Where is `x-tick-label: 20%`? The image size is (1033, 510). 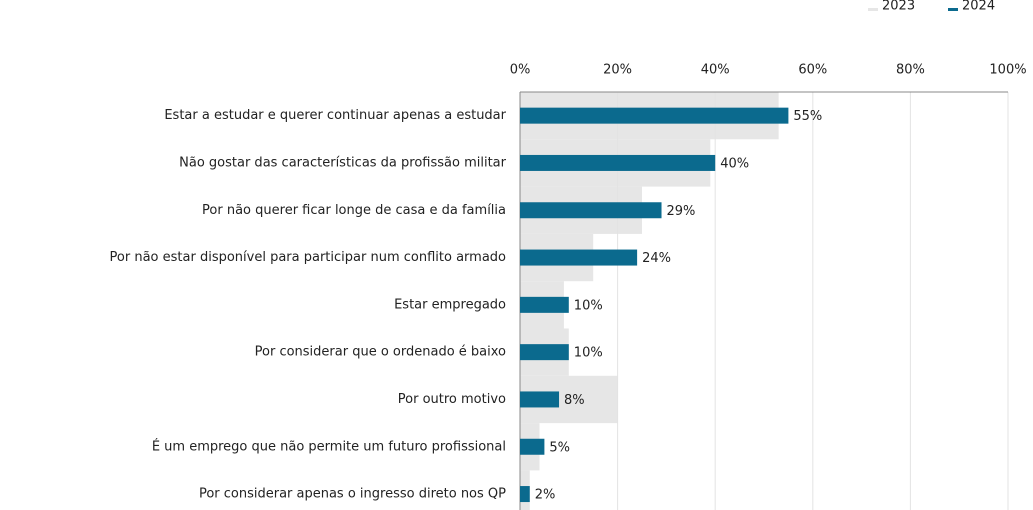
x-tick-label: 20% is located at coordinates (617, 70).